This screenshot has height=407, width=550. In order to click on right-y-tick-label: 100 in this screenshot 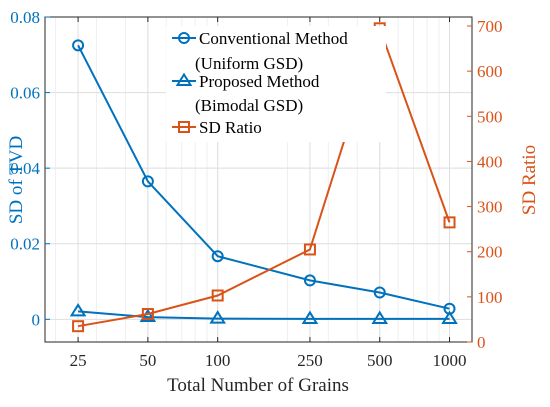, I will do `click(490, 297)`.